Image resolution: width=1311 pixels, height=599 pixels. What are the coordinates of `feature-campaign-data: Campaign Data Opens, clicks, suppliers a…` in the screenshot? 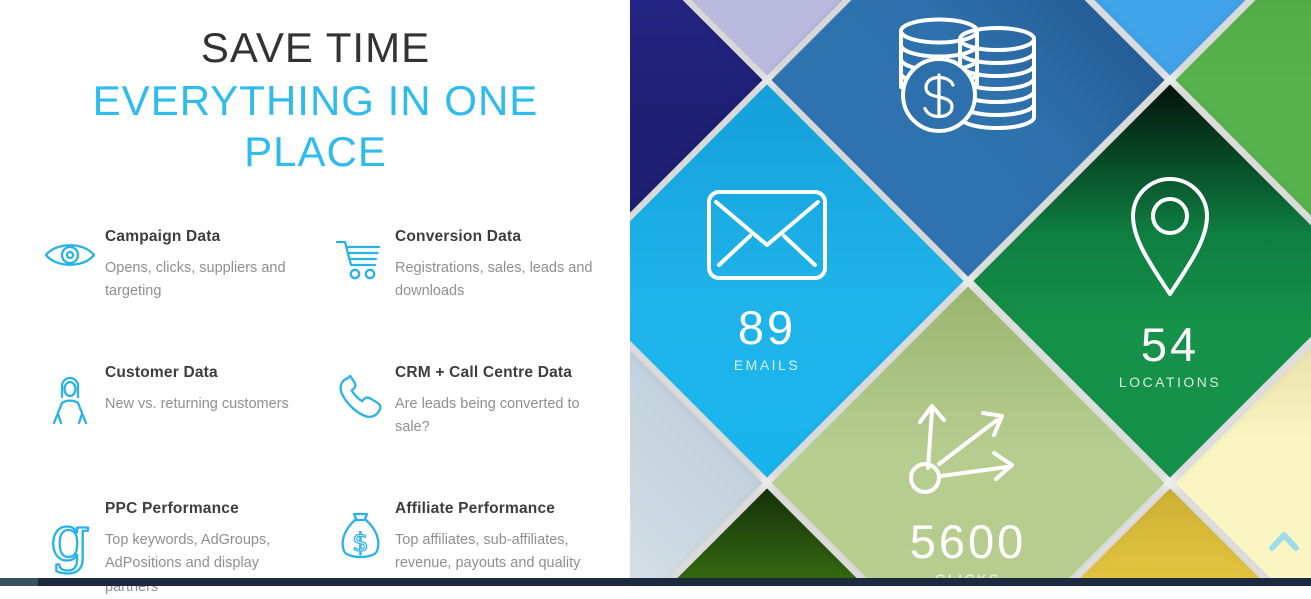 It's located at (180, 264).